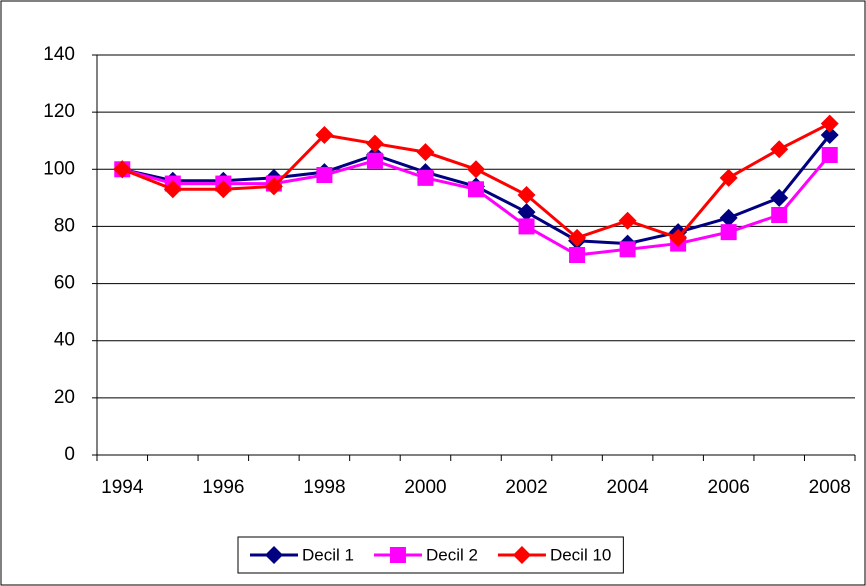 The image size is (866, 586). Describe the element at coordinates (526, 487) in the screenshot. I see `x-tick-label: 2002` at that location.